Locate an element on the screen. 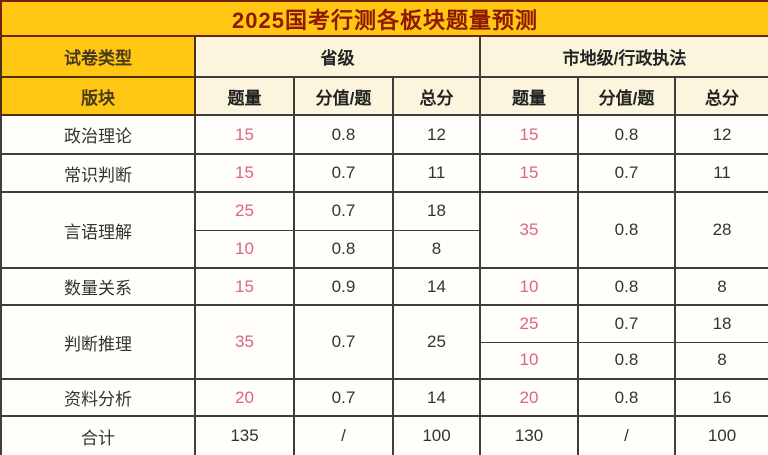  col-header-shi-score-per: 分值/题 is located at coordinates (626, 96).